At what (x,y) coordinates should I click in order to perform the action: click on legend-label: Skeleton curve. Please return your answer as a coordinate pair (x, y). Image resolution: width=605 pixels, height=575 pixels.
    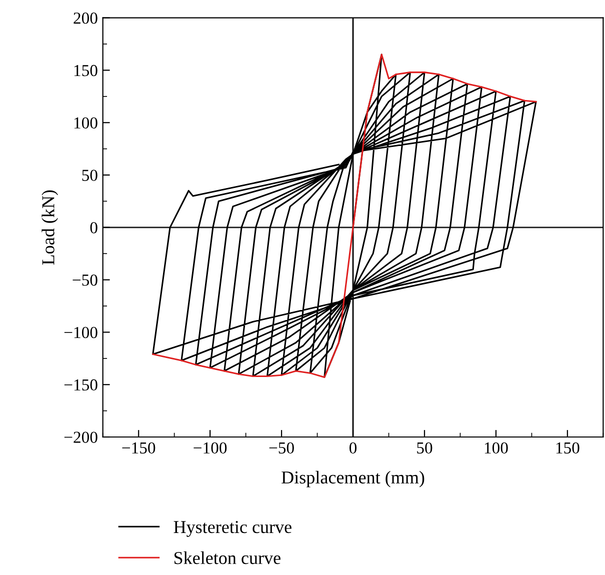
    Looking at the image, I should click on (227, 557).